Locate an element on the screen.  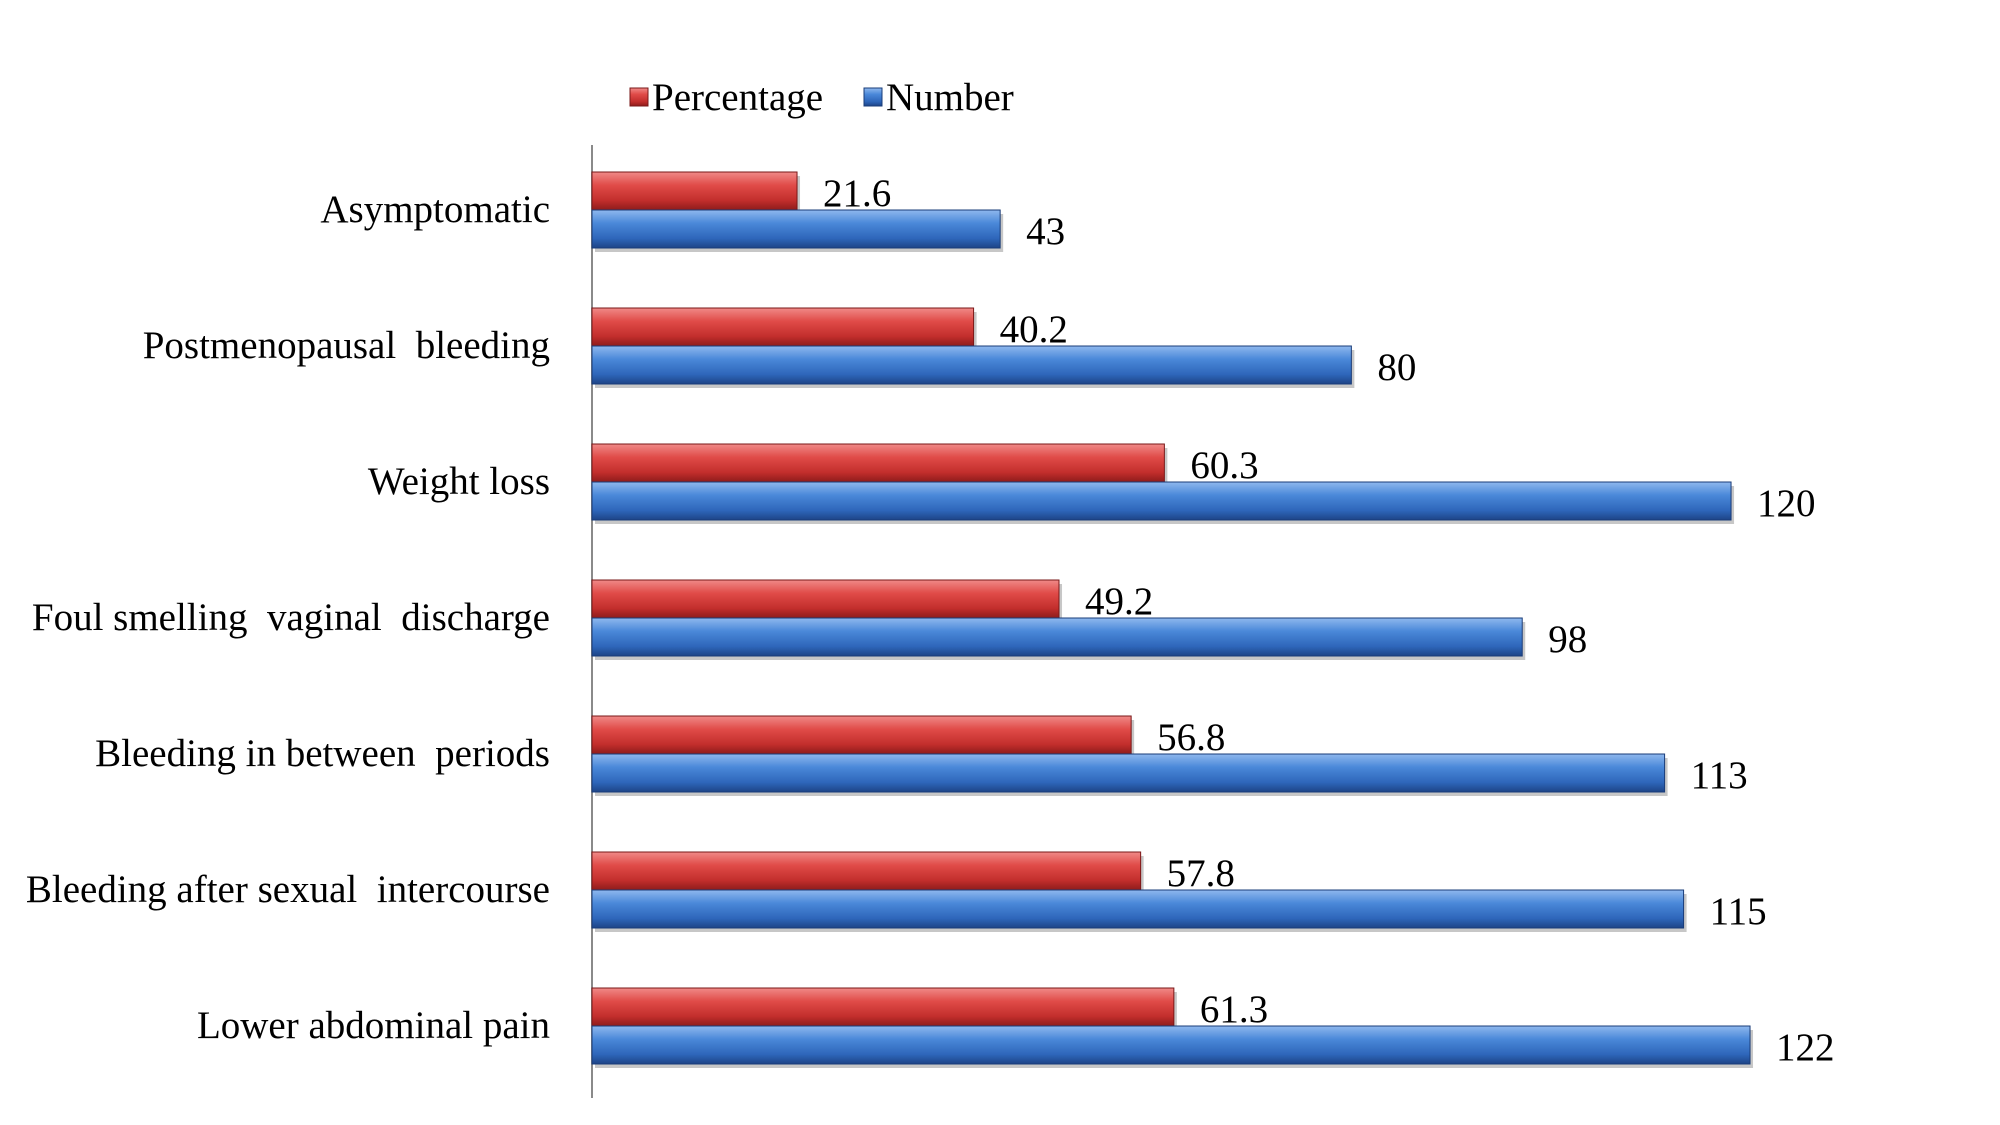
value-label-number-postmenopausal-bleeding: 80 is located at coordinates (1396, 367).